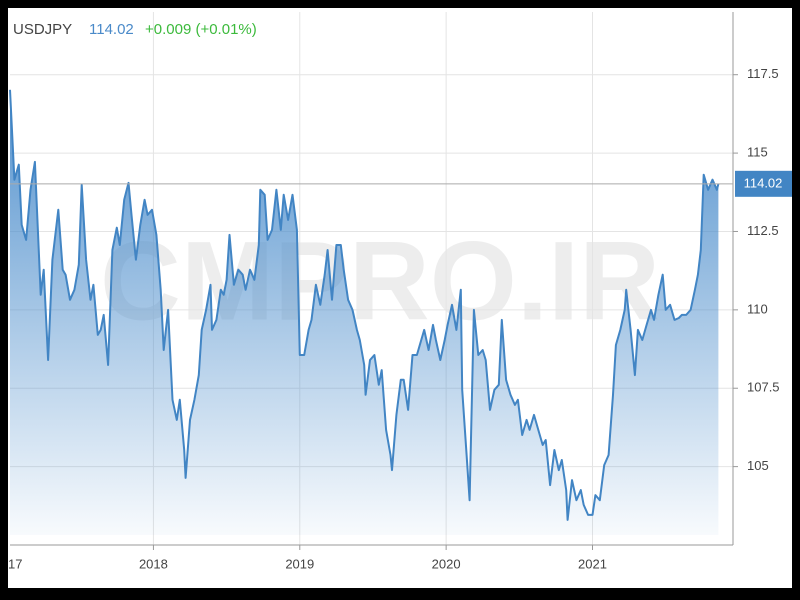 Image resolution: width=800 pixels, height=600 pixels. I want to click on change: +0.009 (+0.01%), so click(201, 29).